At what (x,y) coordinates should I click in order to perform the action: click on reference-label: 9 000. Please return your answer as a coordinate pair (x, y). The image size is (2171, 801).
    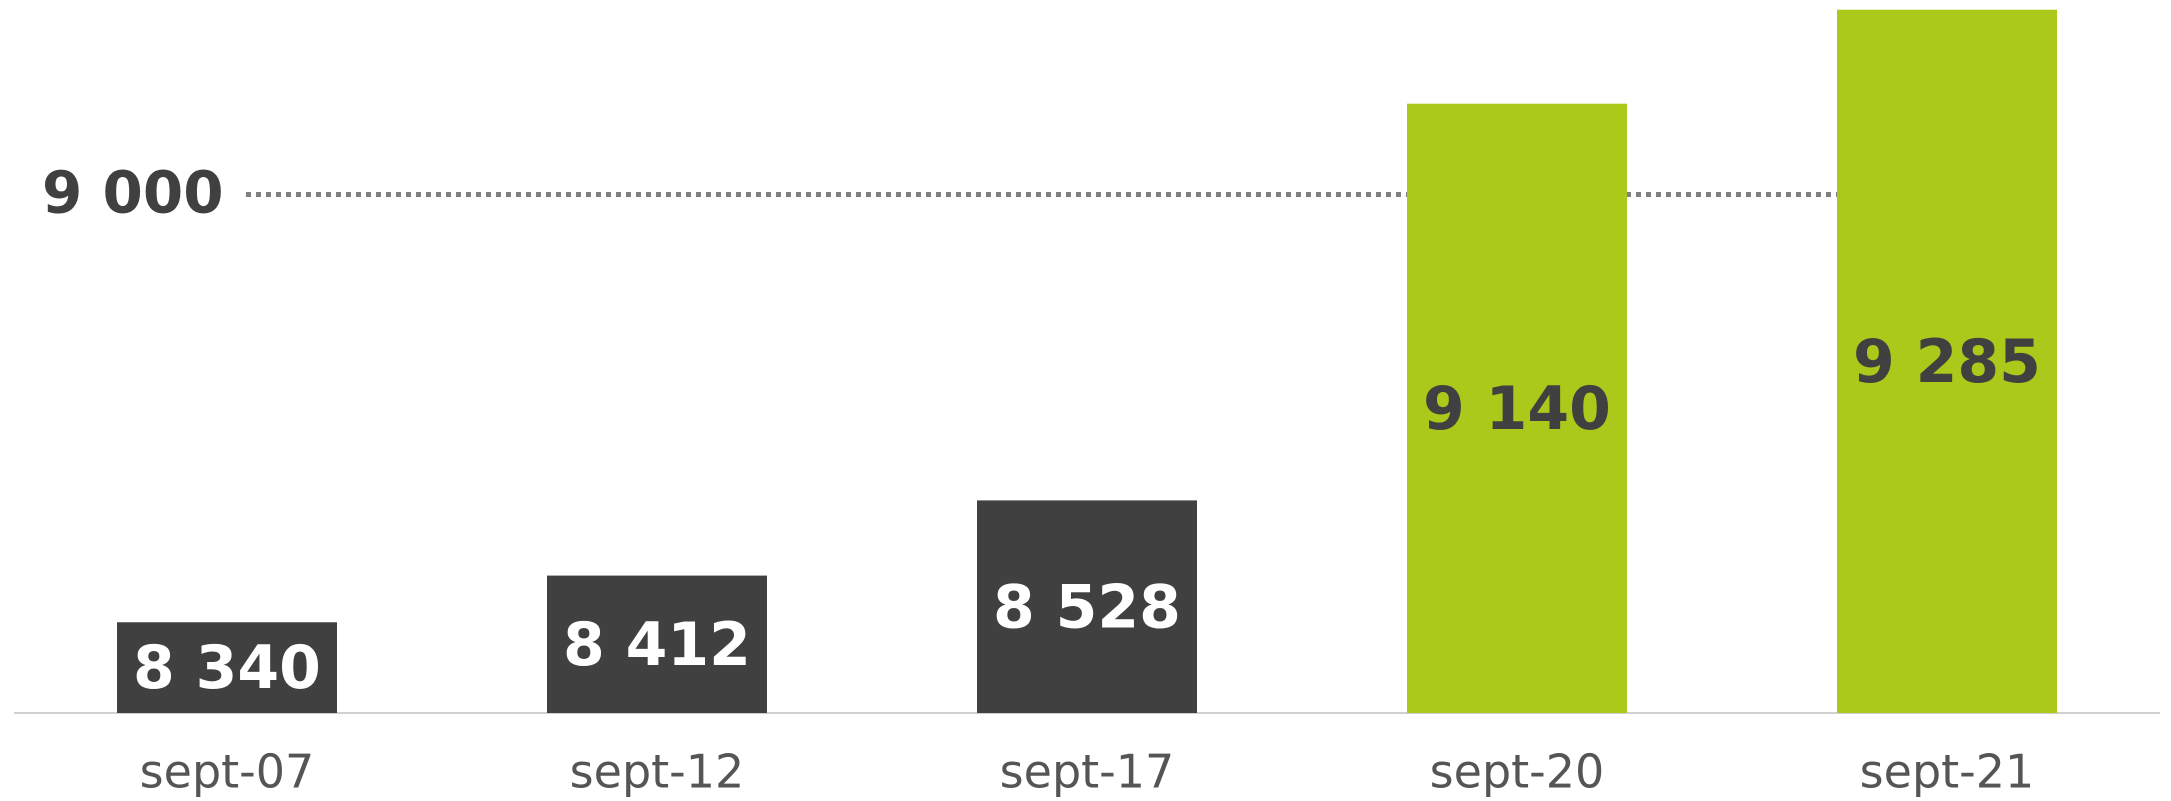
    Looking at the image, I should click on (133, 193).